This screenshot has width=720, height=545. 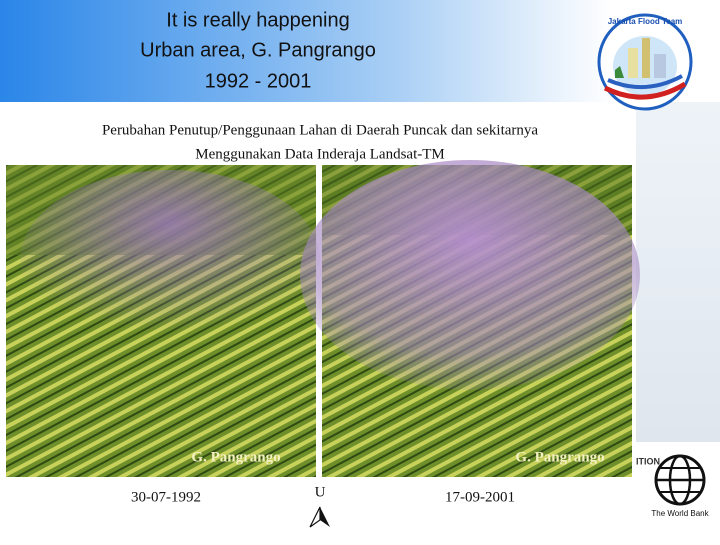 I want to click on arrow-right, so click(x=325, y=517).